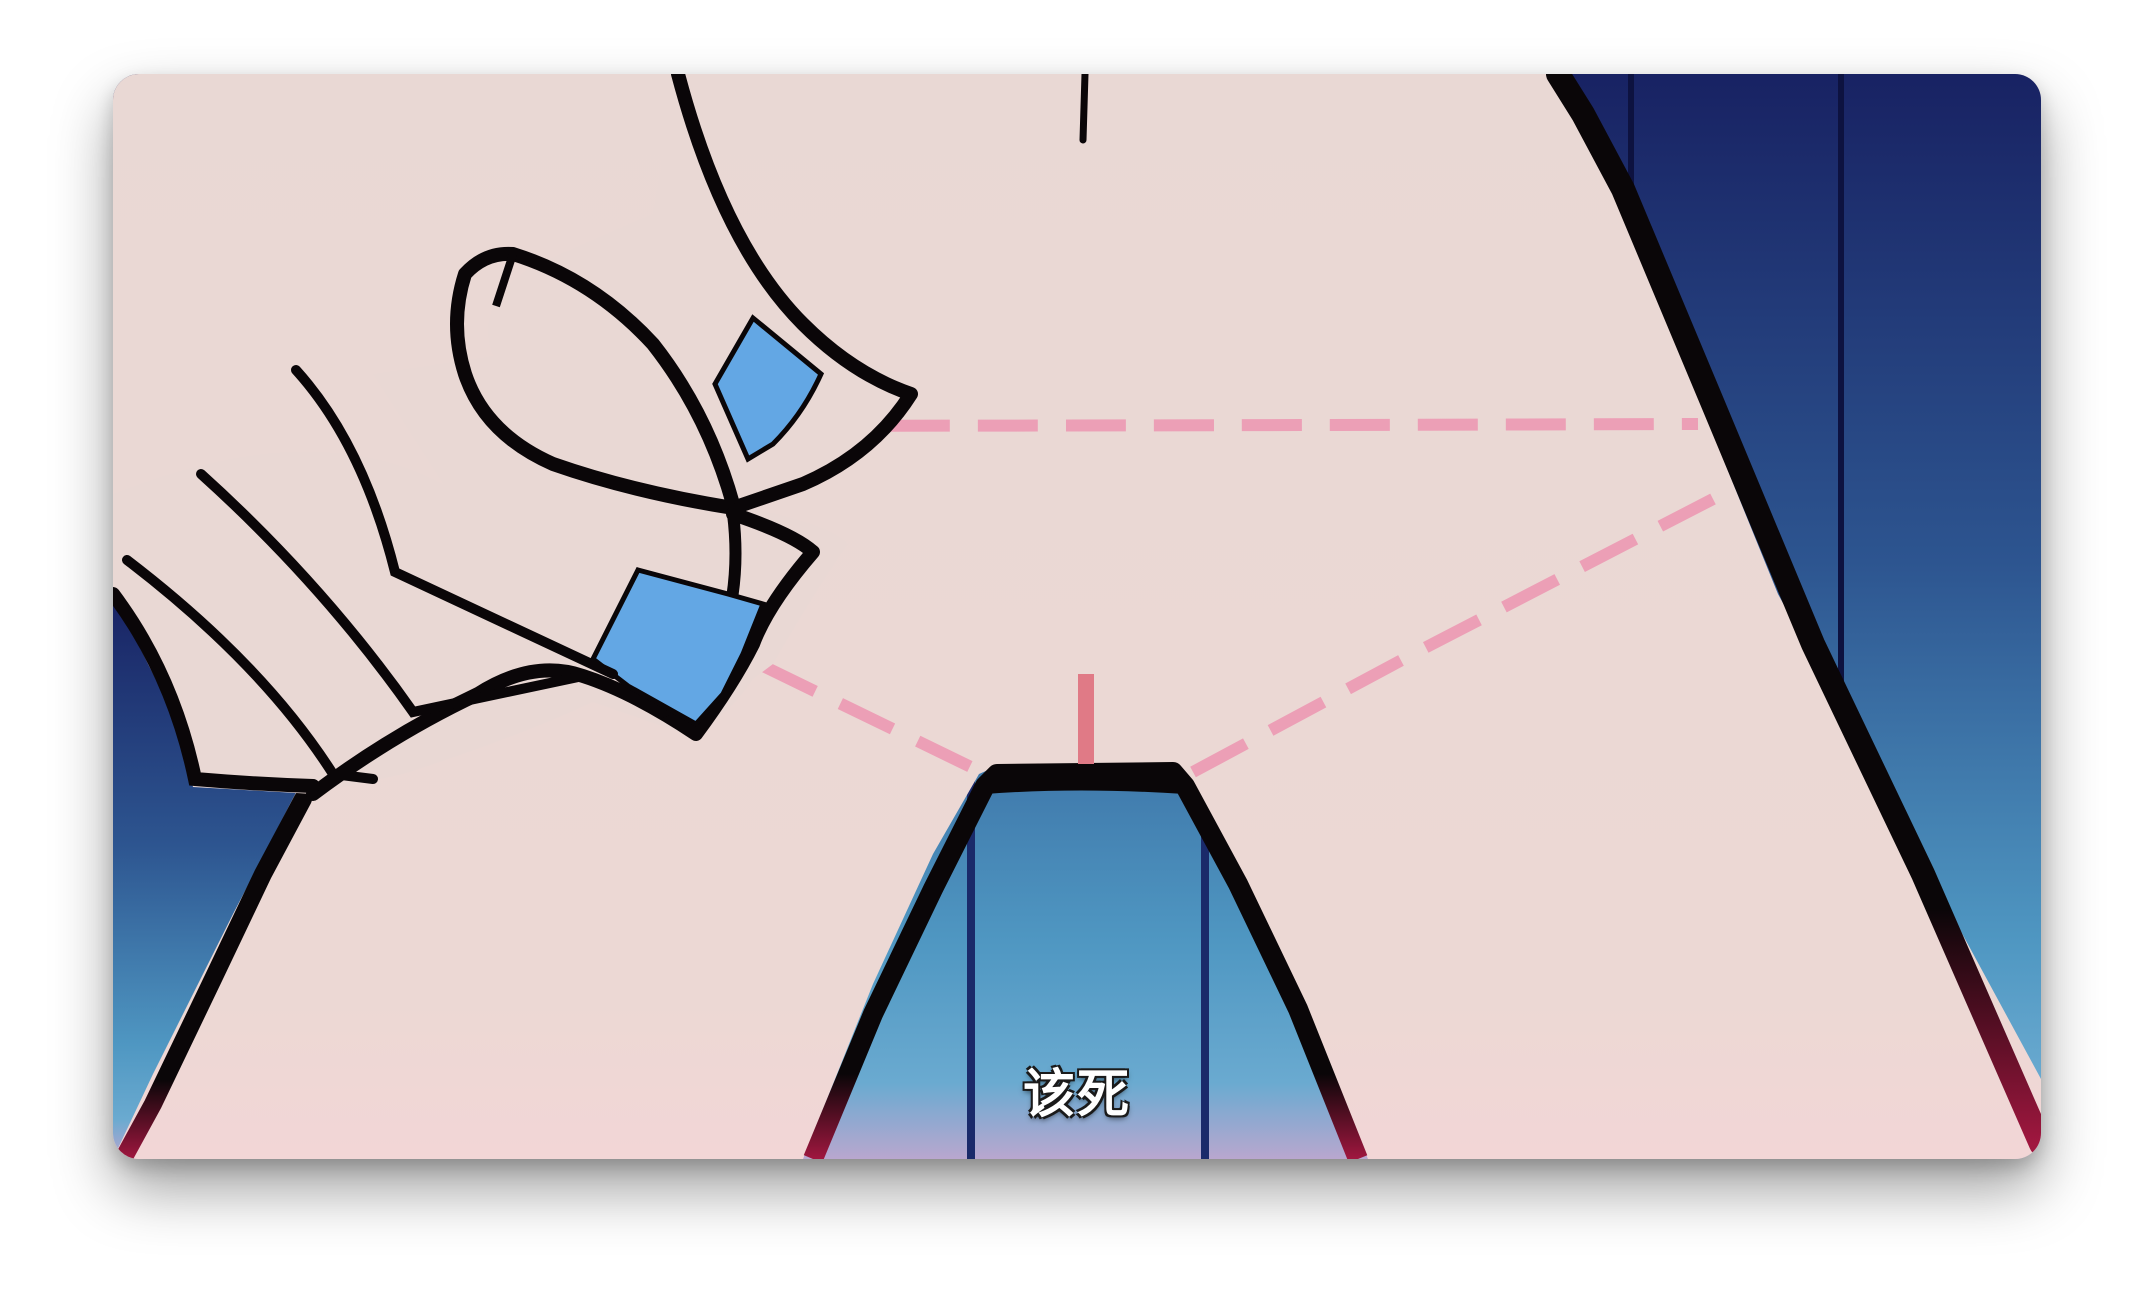 The image size is (2144, 1304). Describe the element at coordinates (213, 974) in the screenshot. I see `left-leg-outline` at that location.